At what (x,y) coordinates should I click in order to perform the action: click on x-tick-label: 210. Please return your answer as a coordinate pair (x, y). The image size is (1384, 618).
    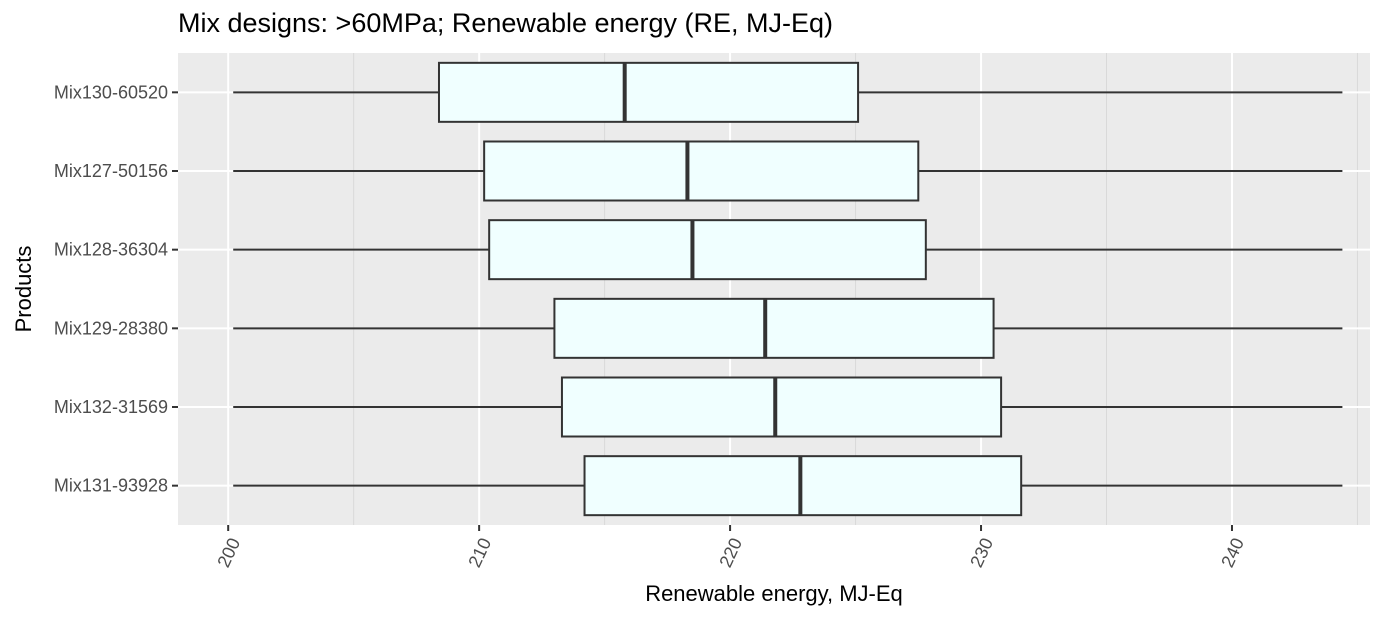
    Looking at the image, I should click on (479, 553).